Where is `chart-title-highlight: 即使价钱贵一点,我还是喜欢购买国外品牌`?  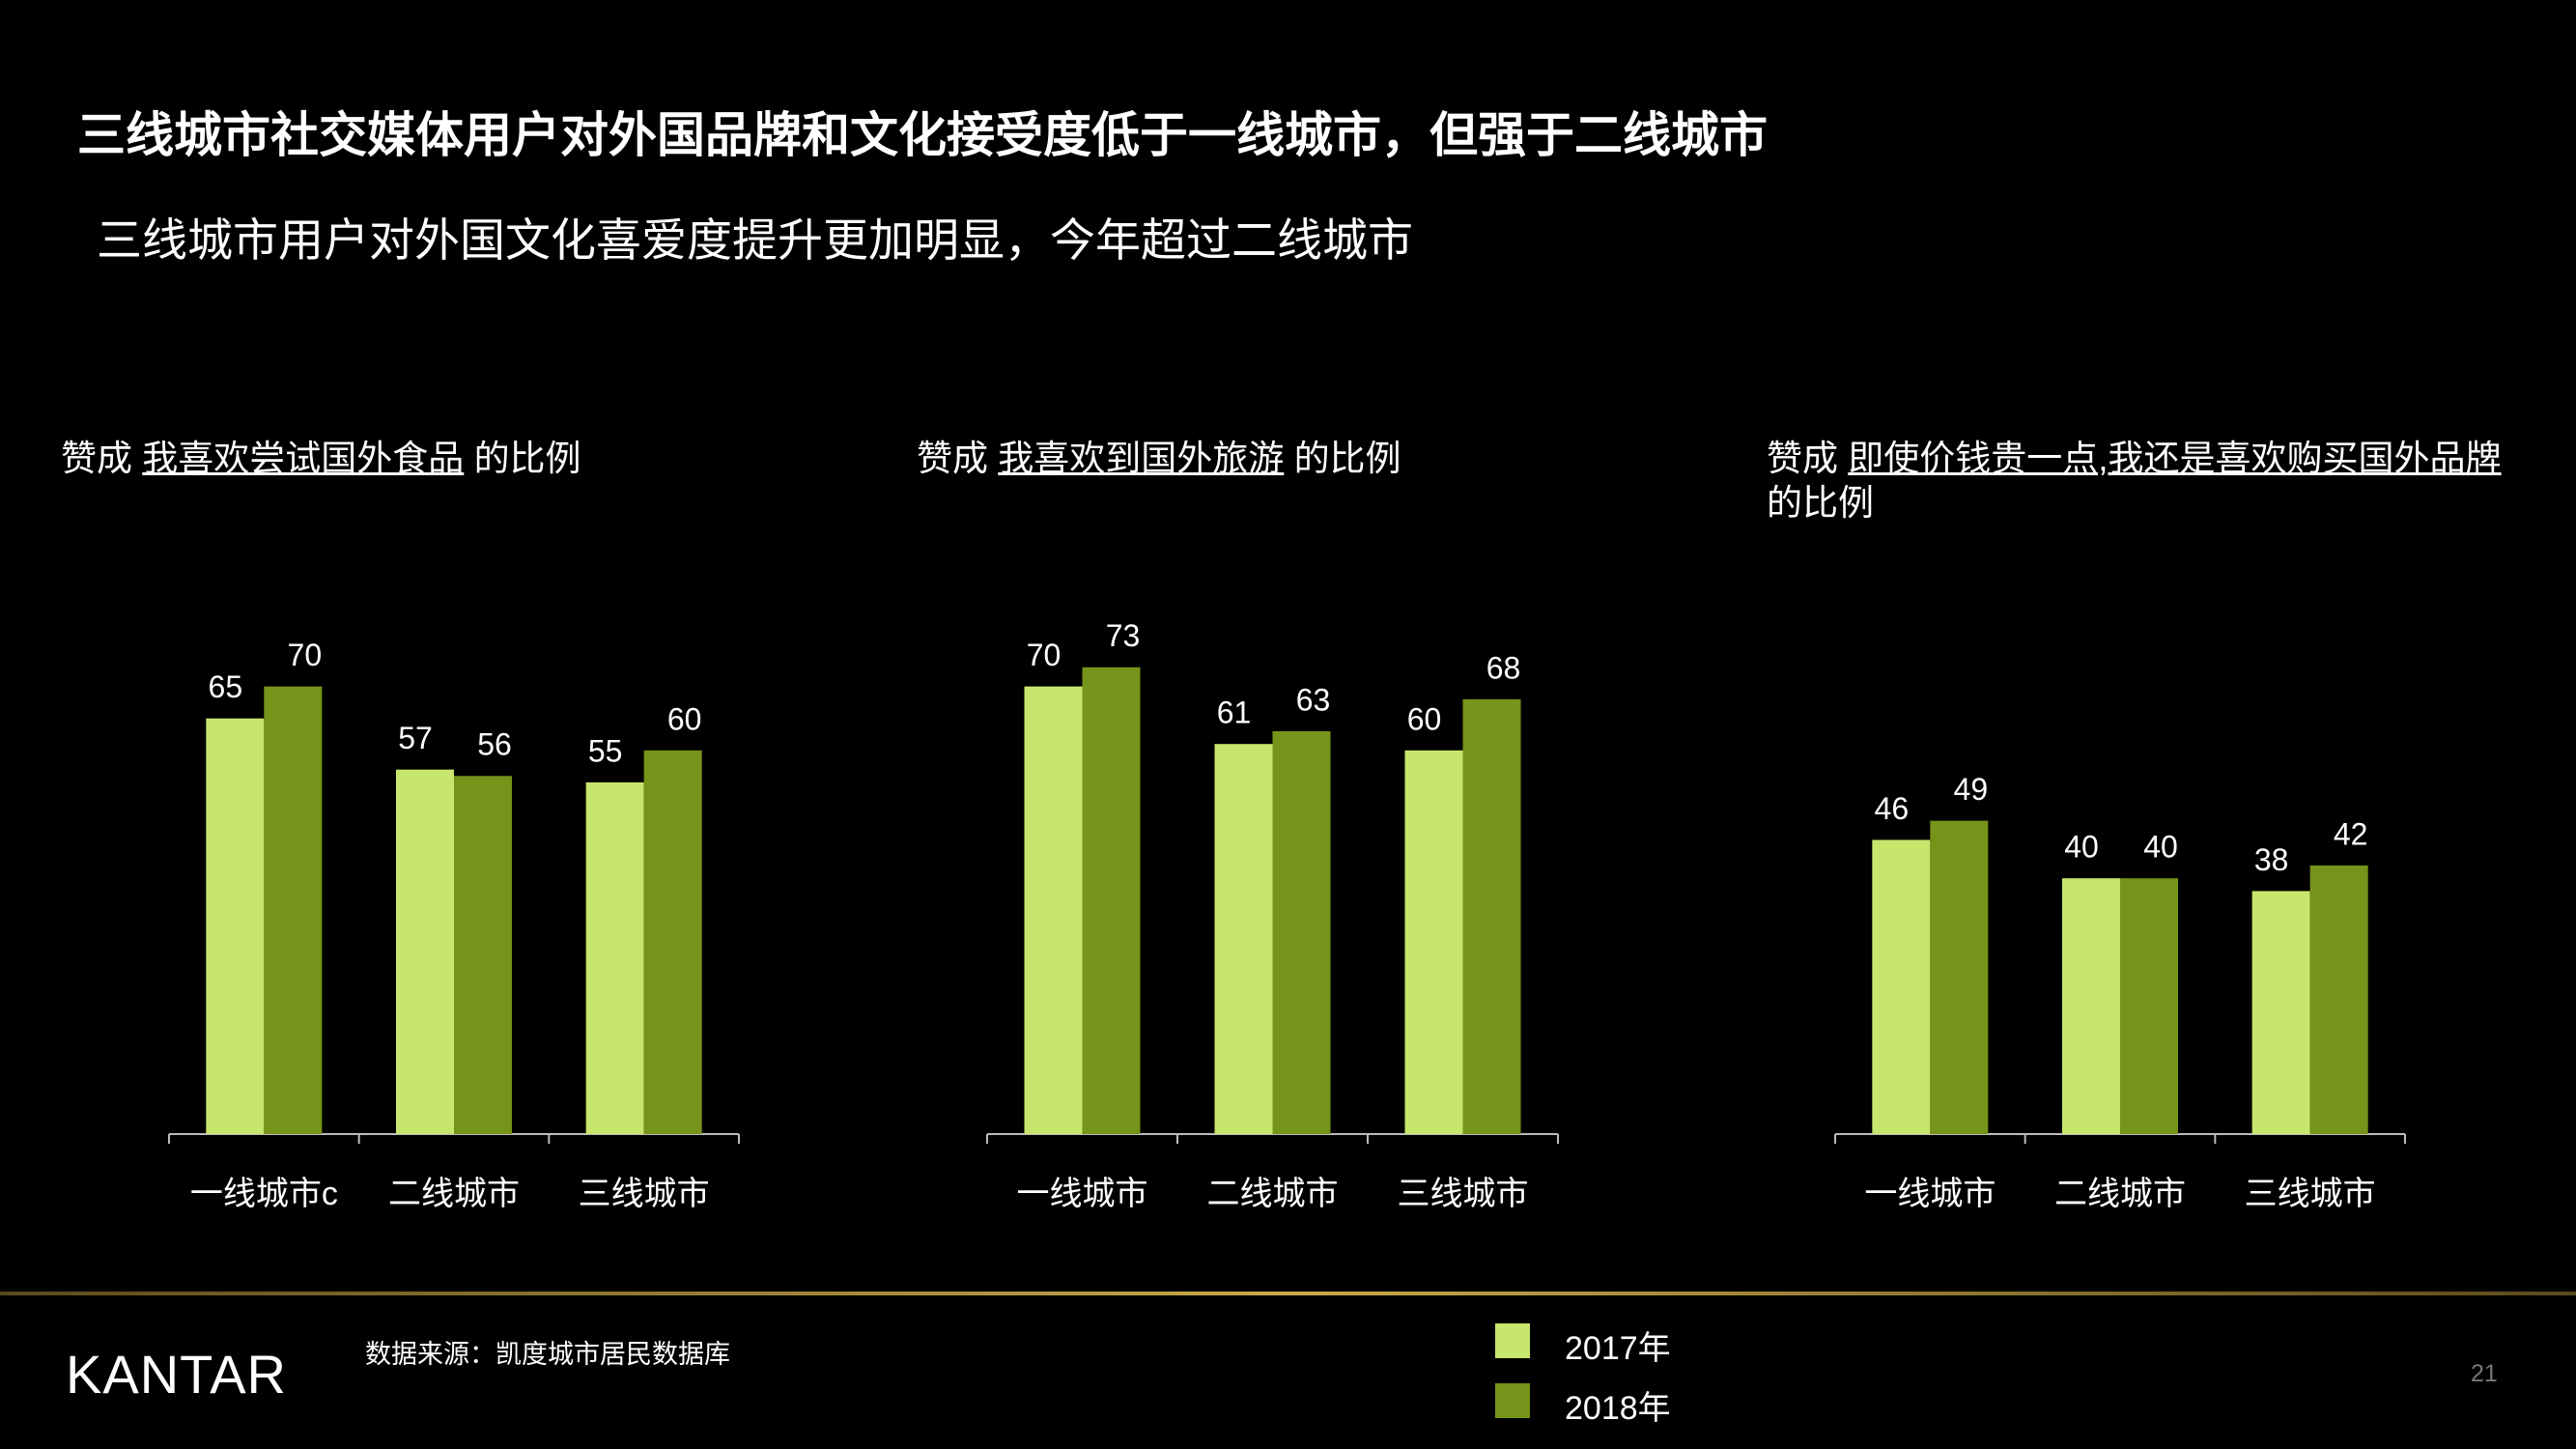 chart-title-highlight: 即使价钱贵一点,我还是喜欢购买国外品牌 is located at coordinates (2175, 458).